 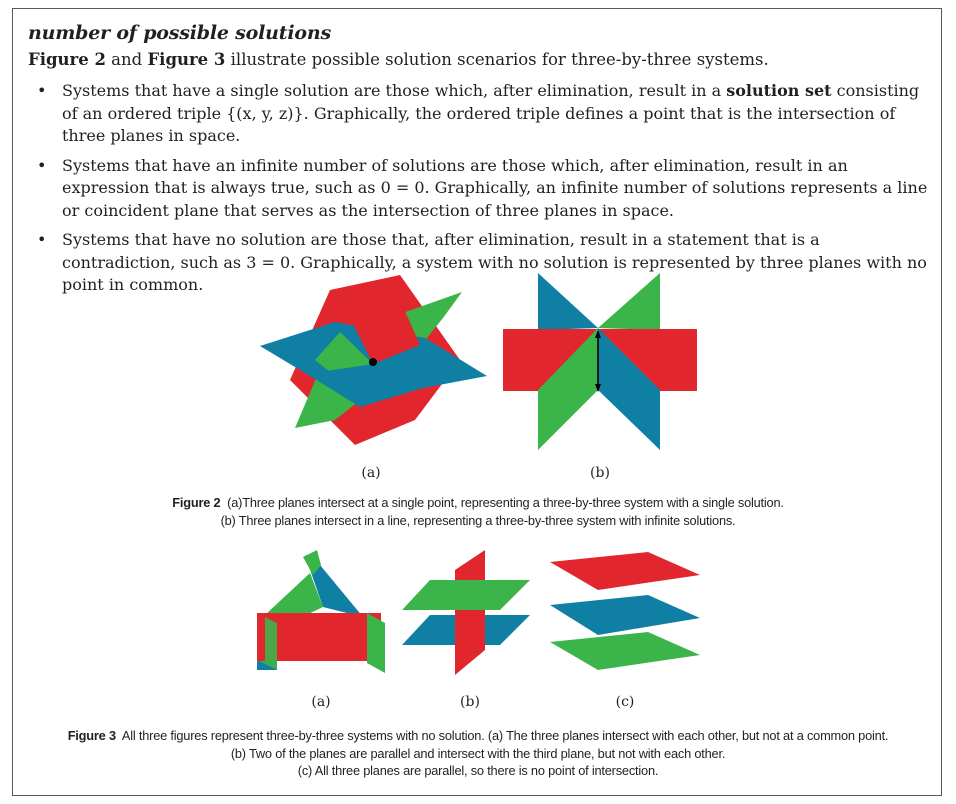 What do you see at coordinates (179, 33) in the screenshot?
I see `section-title: number of possible solutions` at bounding box center [179, 33].